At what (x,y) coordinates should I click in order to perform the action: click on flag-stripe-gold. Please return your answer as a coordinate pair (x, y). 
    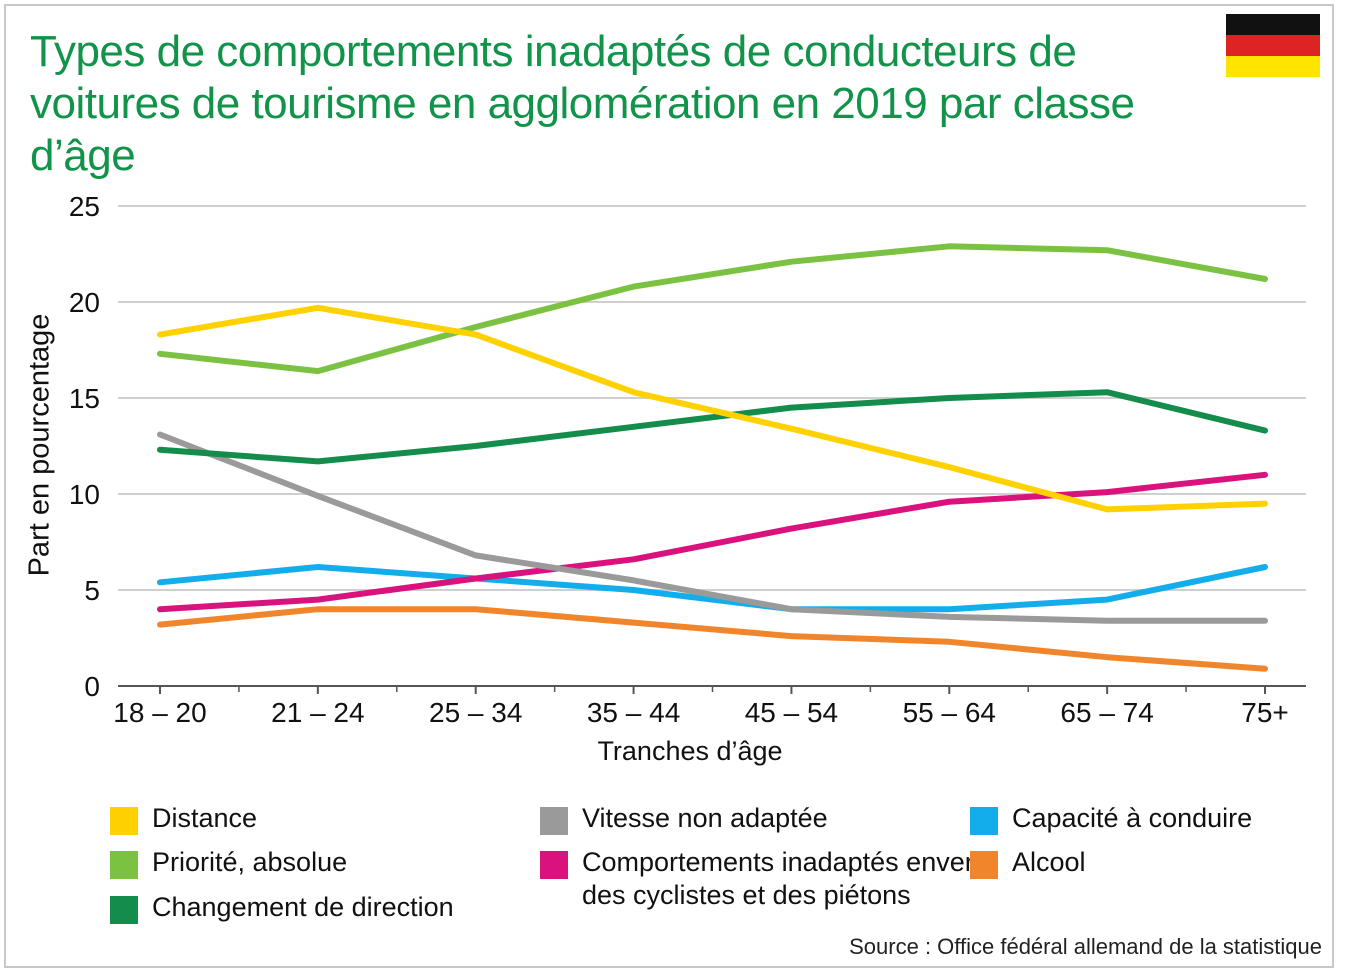
    Looking at the image, I should click on (1273, 66).